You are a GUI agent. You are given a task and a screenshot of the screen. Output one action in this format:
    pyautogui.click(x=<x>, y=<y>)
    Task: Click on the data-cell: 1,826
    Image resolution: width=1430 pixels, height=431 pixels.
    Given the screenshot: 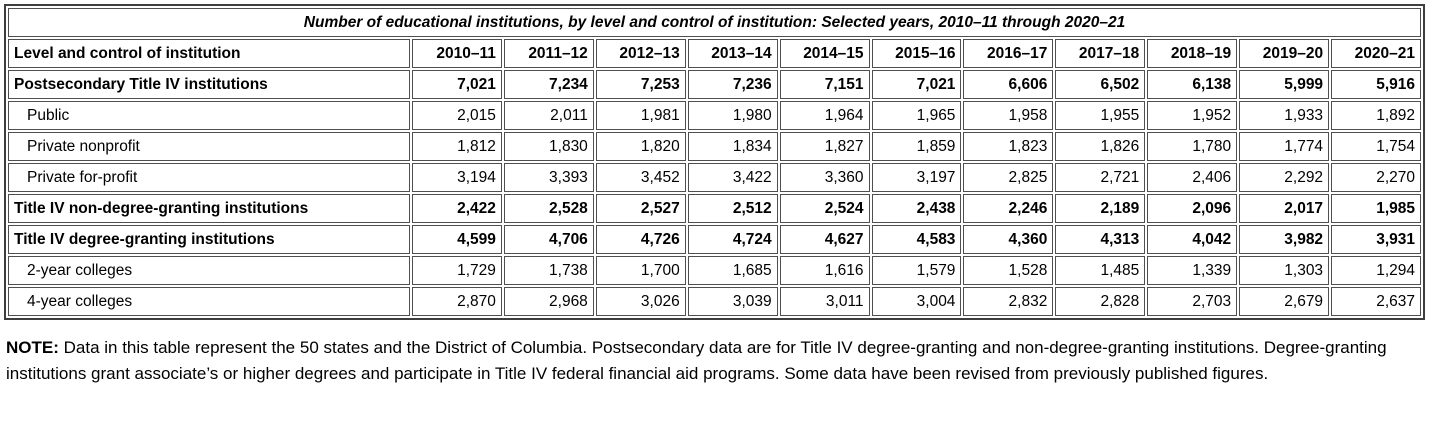 What is the action you would take?
    pyautogui.click(x=1100, y=146)
    